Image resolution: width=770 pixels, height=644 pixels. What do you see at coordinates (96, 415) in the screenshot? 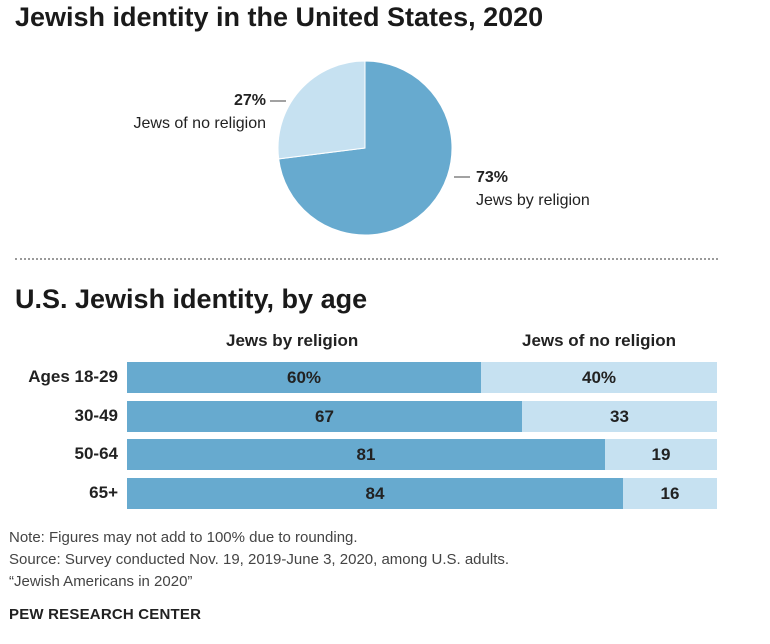
I see `row-label: 30-49` at bounding box center [96, 415].